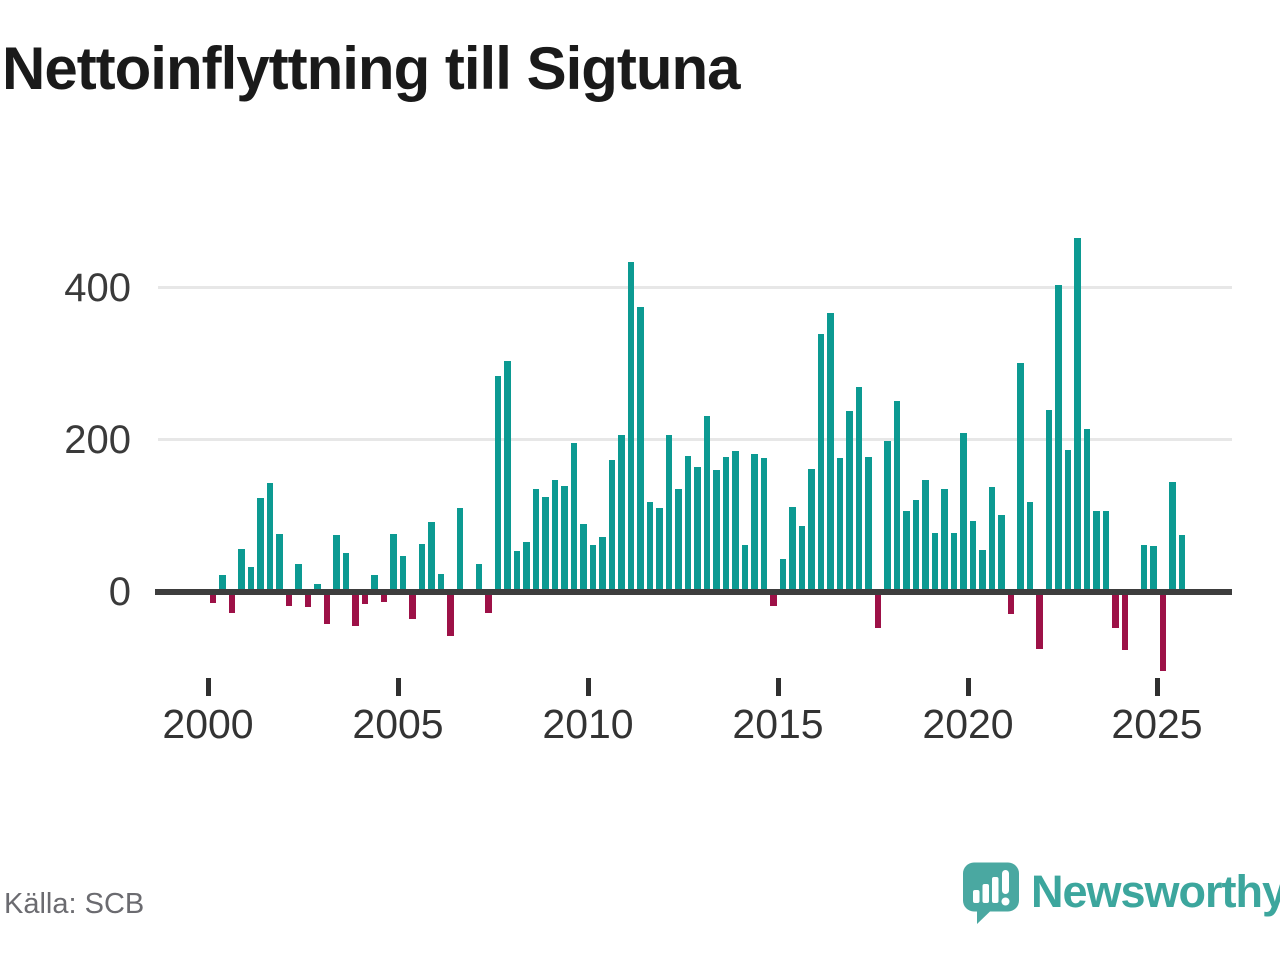 The width and height of the screenshot is (1280, 960). I want to click on x-tick-mark-2015, so click(778, 687).